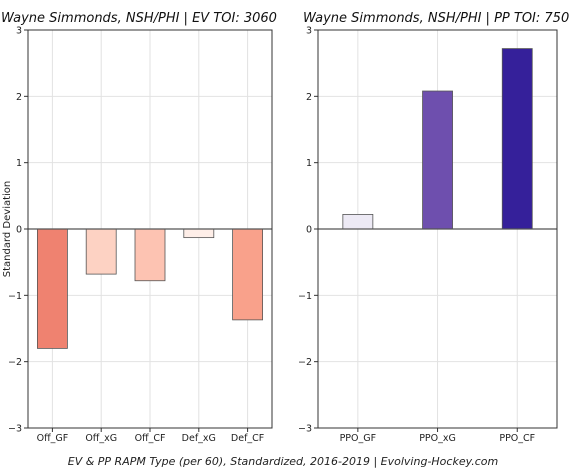 This screenshot has height=473, width=575. What do you see at coordinates (150, 255) in the screenshot?
I see `bar-off-cf` at bounding box center [150, 255].